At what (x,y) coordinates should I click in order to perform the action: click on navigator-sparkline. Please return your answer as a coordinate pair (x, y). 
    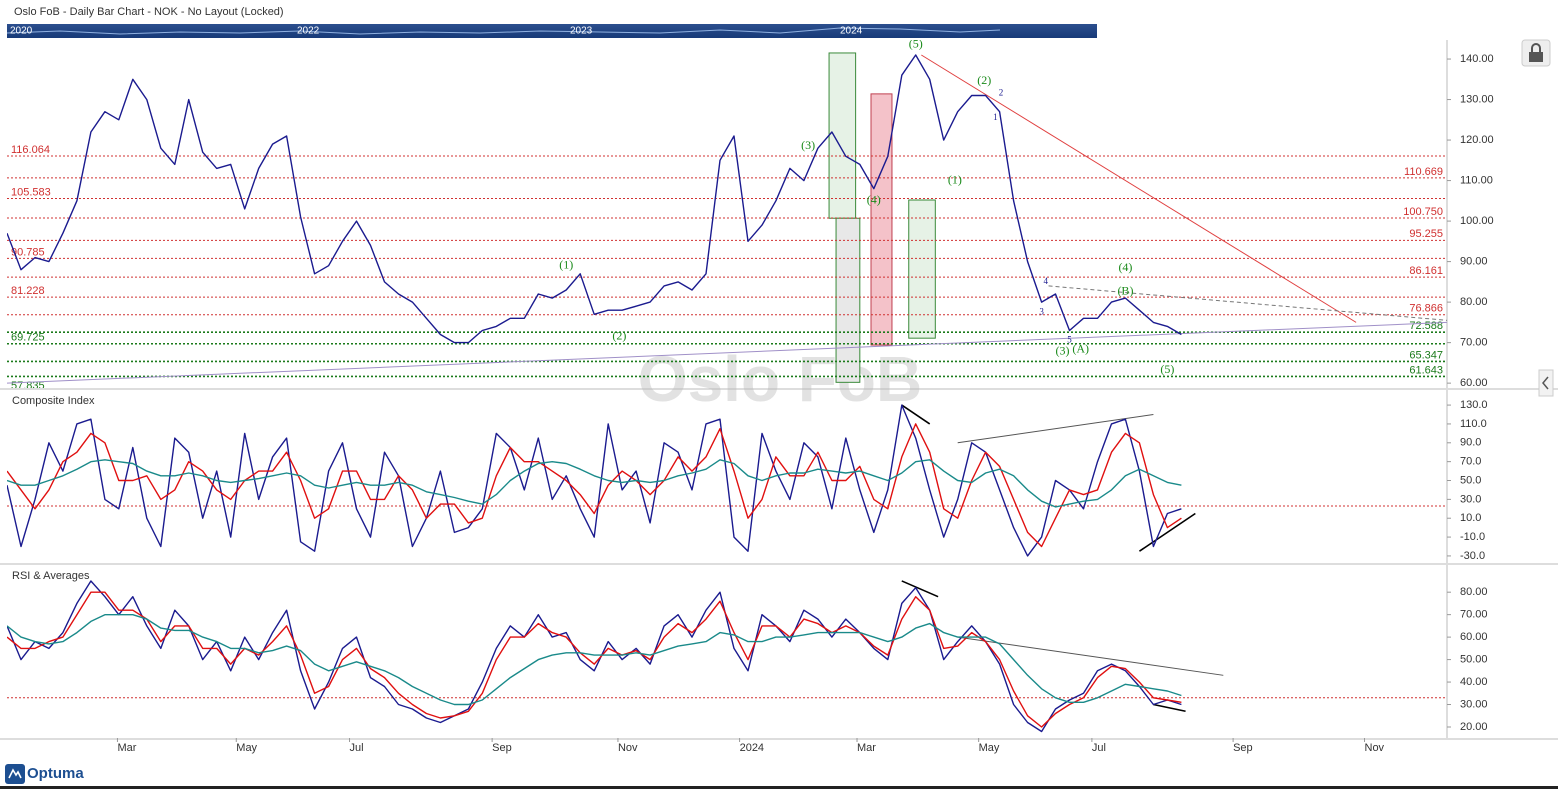
    Looking at the image, I should click on (503, 31).